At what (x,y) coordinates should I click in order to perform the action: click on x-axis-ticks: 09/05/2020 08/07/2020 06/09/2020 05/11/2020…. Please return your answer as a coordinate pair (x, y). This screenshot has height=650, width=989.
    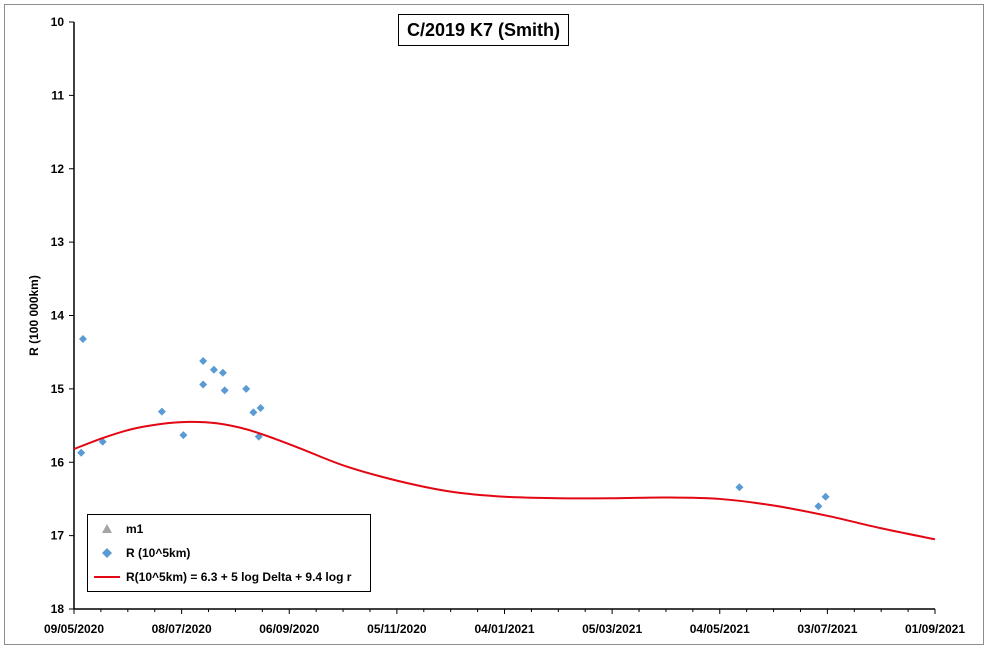
    Looking at the image, I should click on (504, 622).